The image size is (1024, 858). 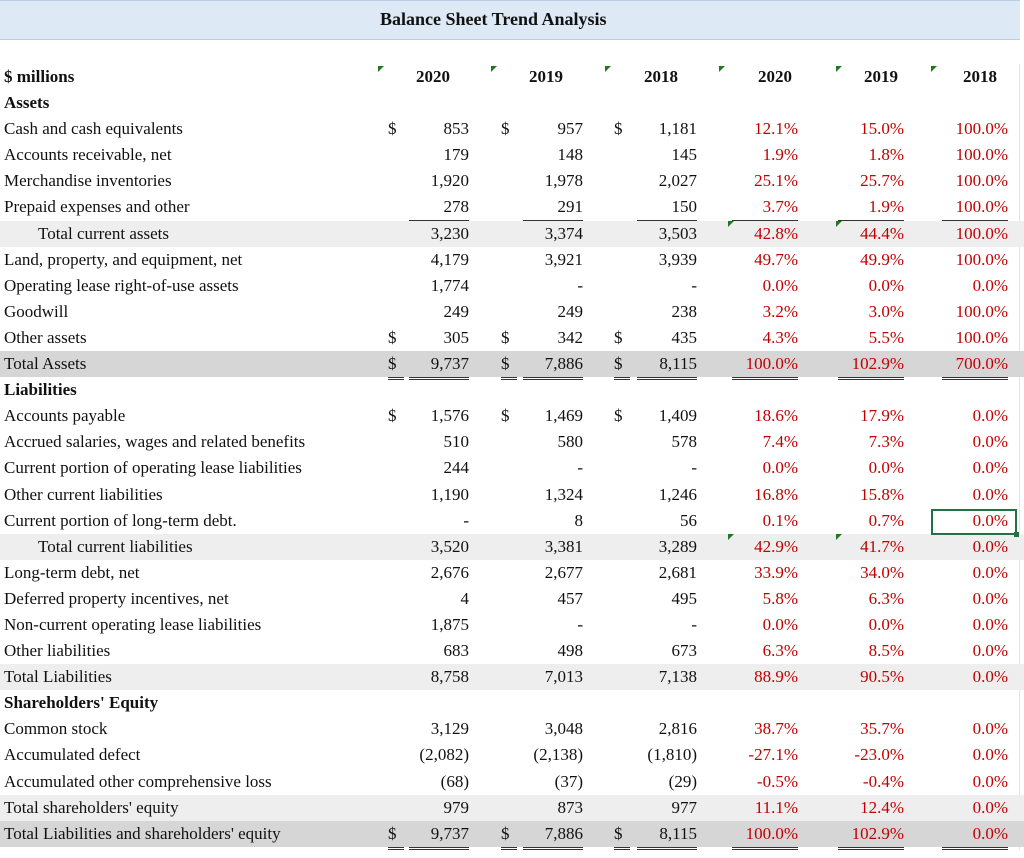 I want to click on percent-year-header: 2019, so click(x=881, y=76).